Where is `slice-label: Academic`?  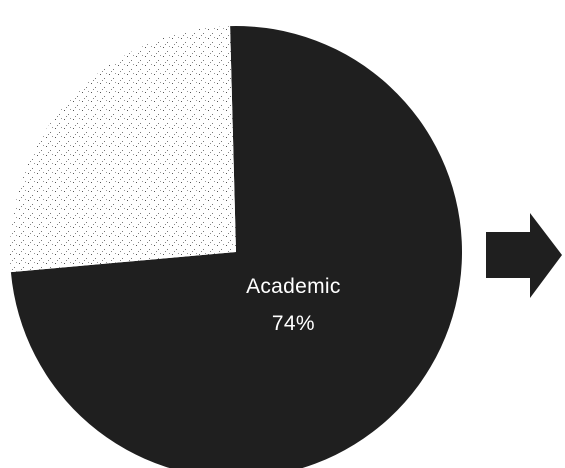 slice-label: Academic is located at coordinates (293, 286).